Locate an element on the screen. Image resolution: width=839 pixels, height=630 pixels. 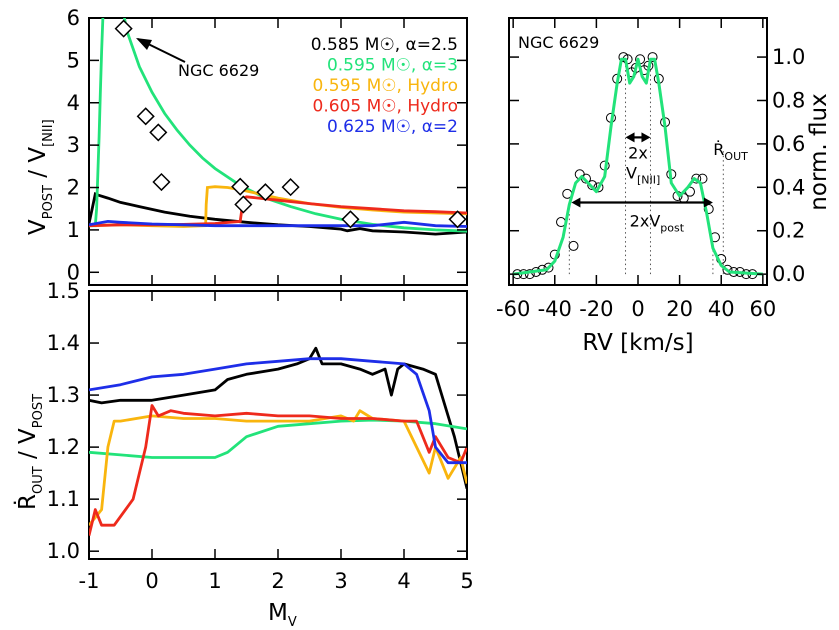
y-tick-label: 0 is located at coordinates (73, 272).